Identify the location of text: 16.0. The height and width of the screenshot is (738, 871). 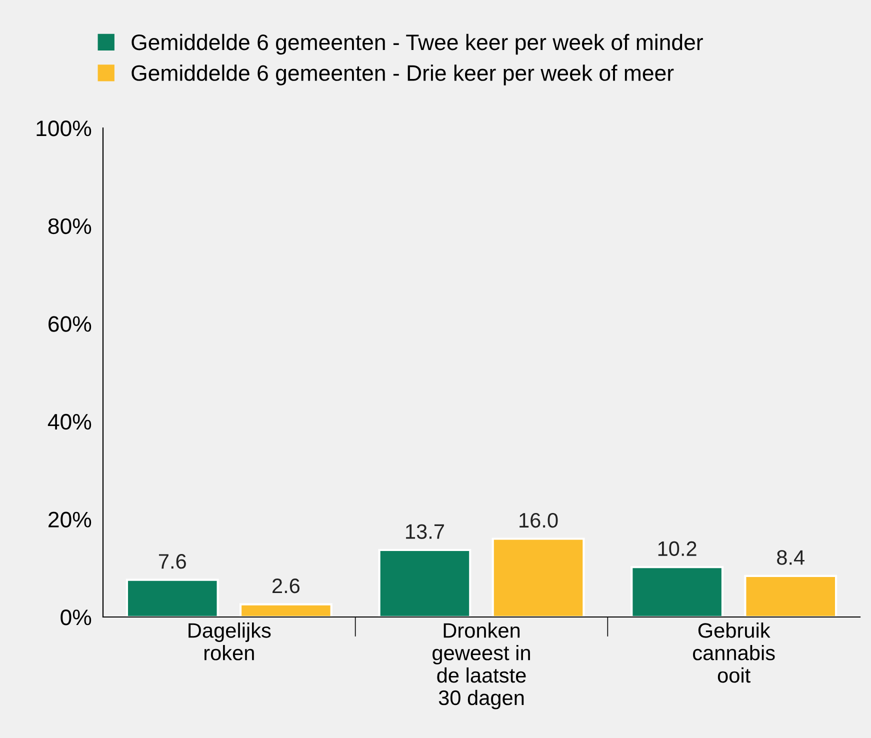
(539, 520).